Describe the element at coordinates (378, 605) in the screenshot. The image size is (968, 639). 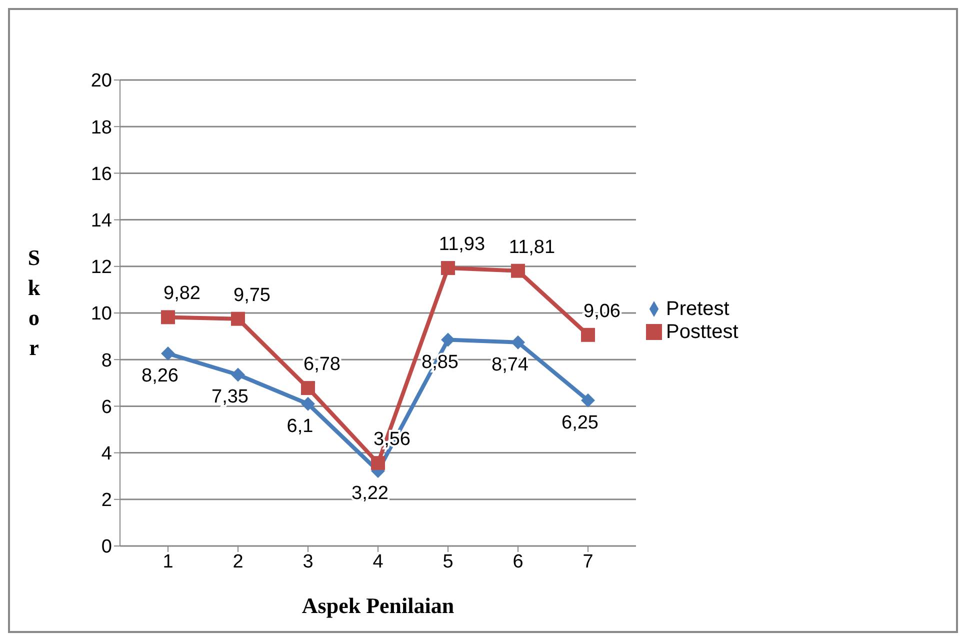
I see `x-axis-title: Aspek Penilaian` at that location.